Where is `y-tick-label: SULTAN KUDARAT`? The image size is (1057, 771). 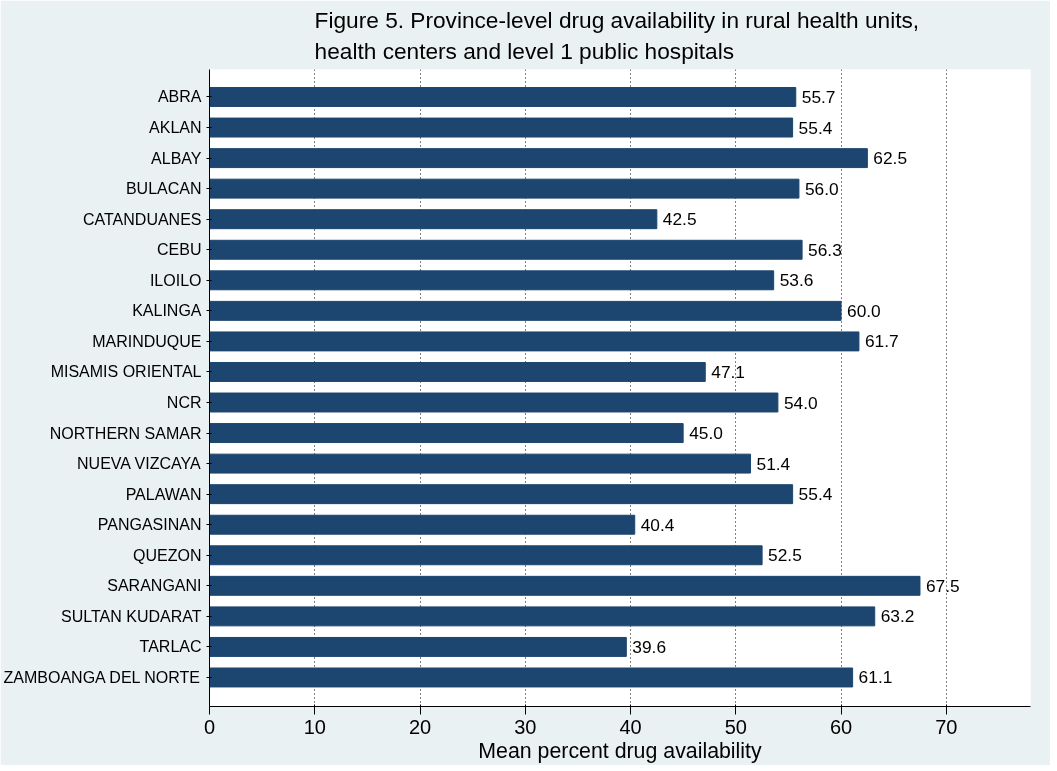
y-tick-label: SULTAN KUDARAT is located at coordinates (131, 616).